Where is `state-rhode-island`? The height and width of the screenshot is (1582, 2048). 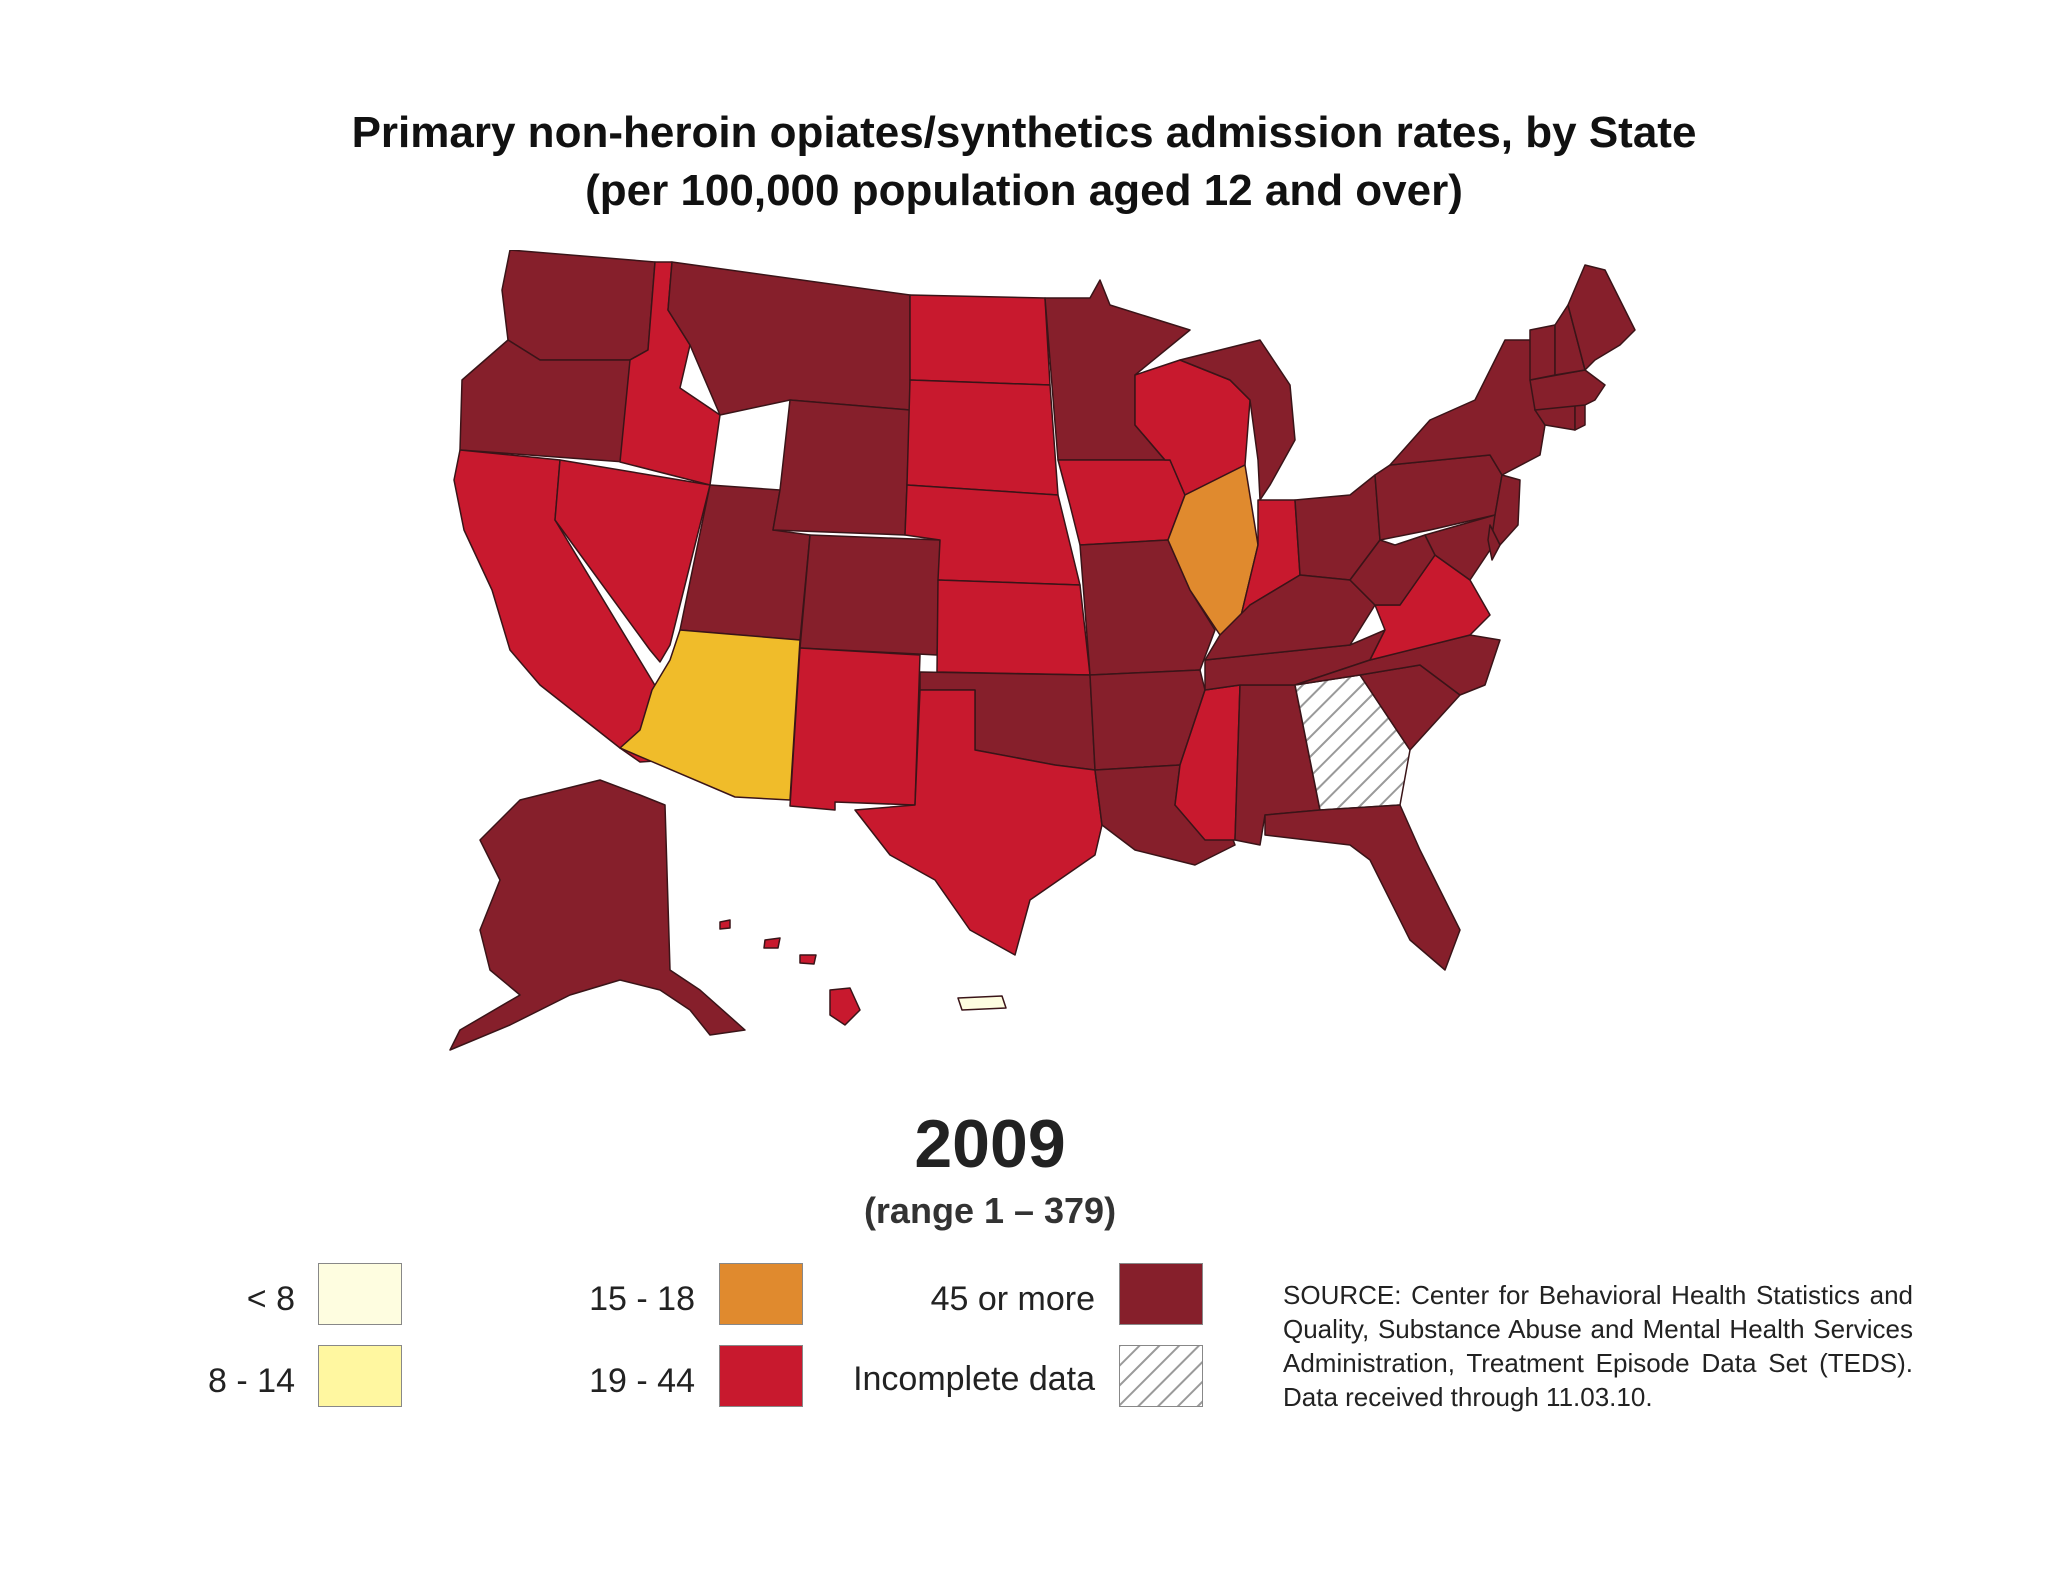 state-rhode-island is located at coordinates (1580, 417).